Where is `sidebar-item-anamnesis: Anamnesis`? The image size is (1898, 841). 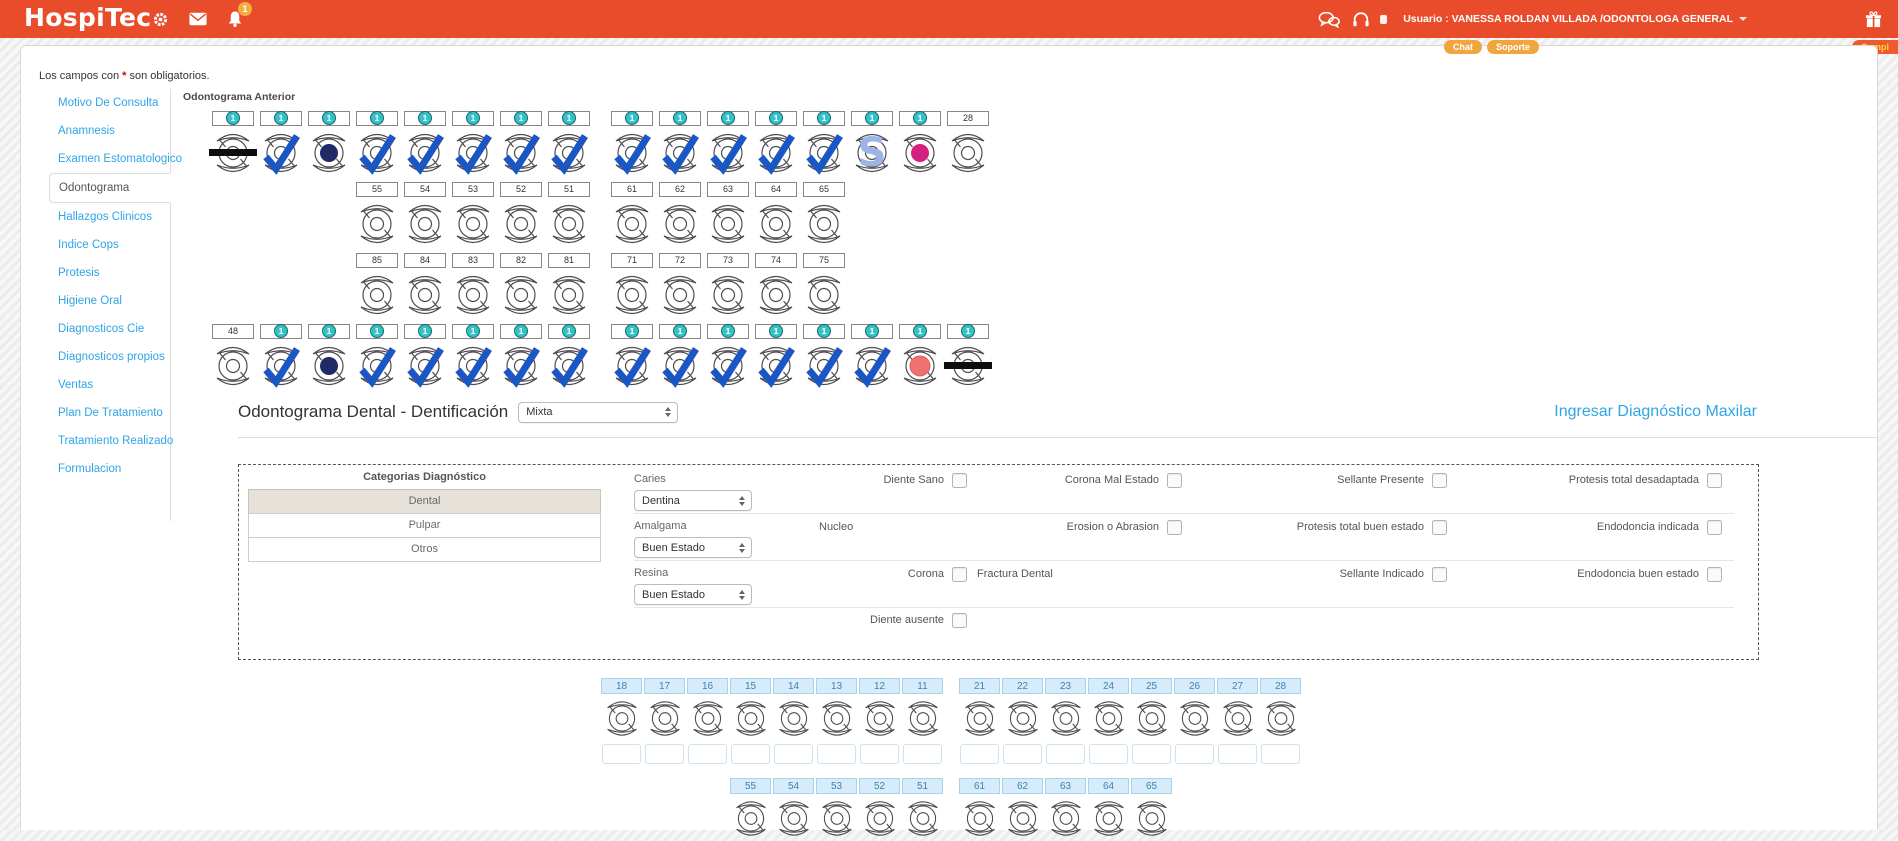 sidebar-item-anamnesis: Anamnesis is located at coordinates (86, 131).